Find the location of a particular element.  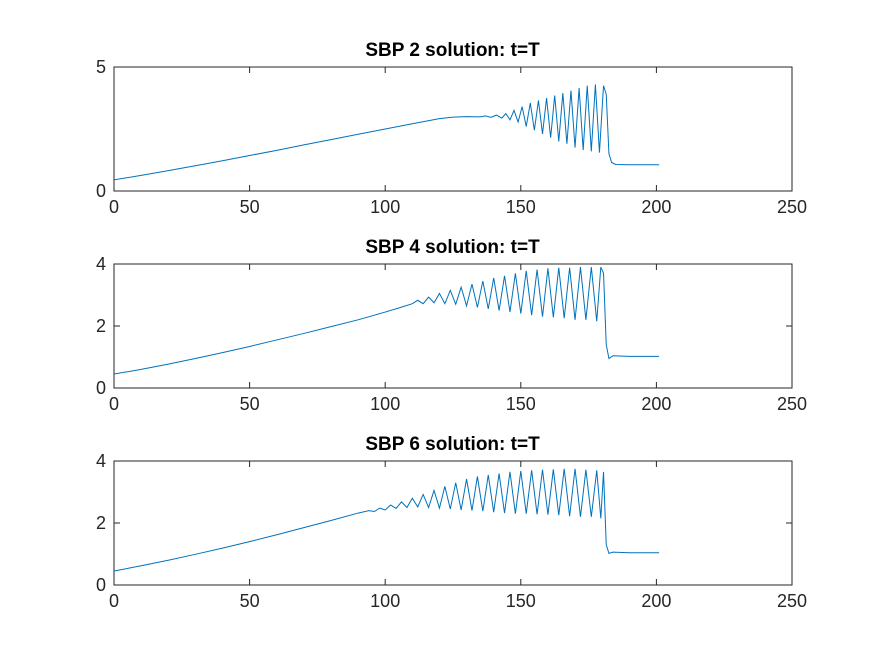

subplot-title: SBP 2 solution: t=T is located at coordinates (452, 50).